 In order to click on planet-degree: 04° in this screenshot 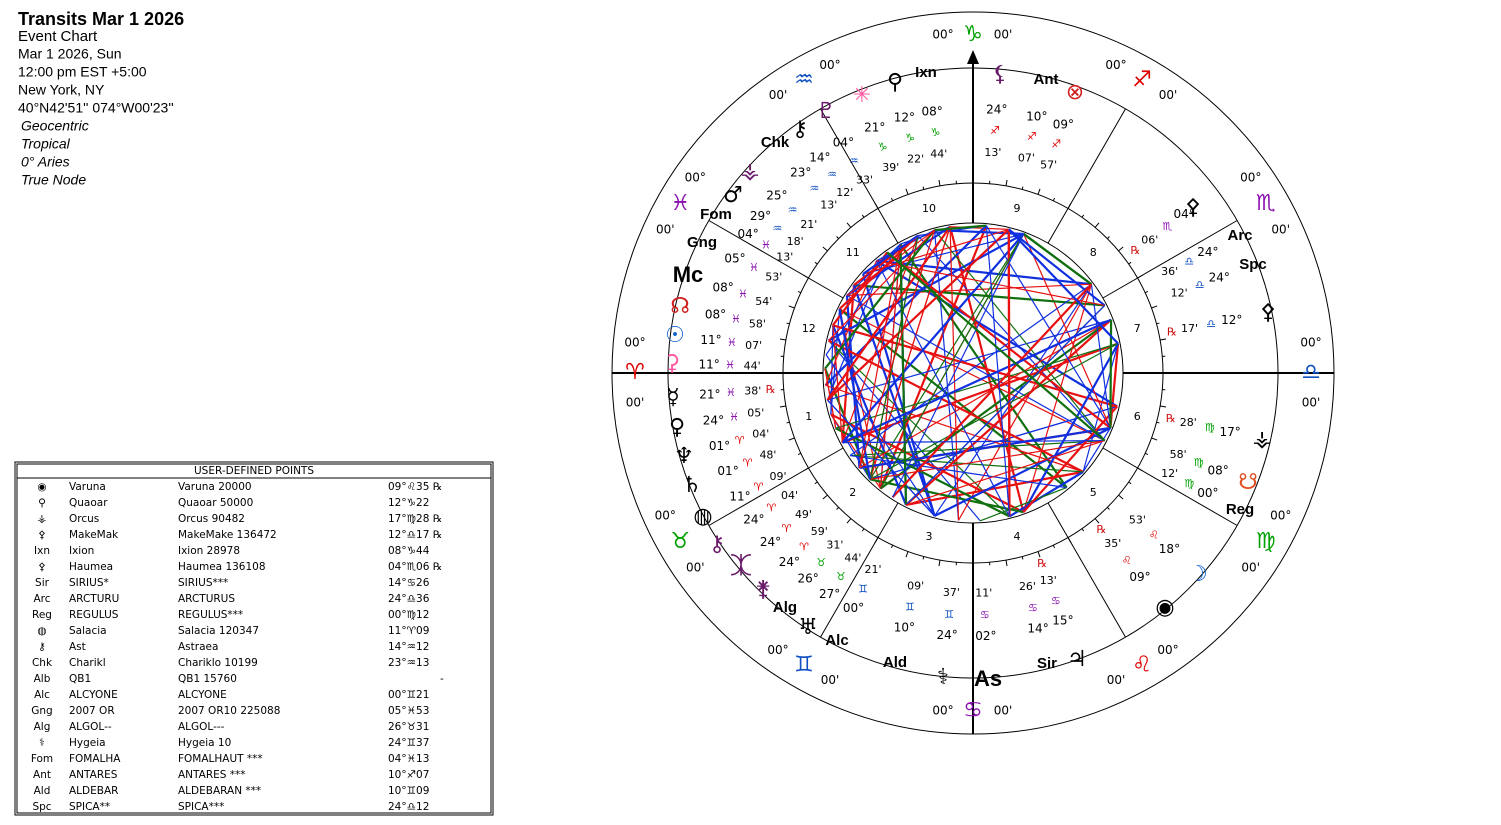, I will do `click(843, 142)`.